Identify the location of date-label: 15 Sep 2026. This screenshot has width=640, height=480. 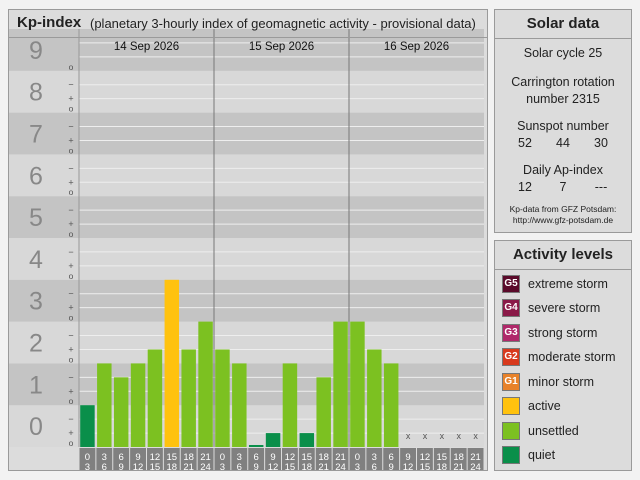
(281, 47).